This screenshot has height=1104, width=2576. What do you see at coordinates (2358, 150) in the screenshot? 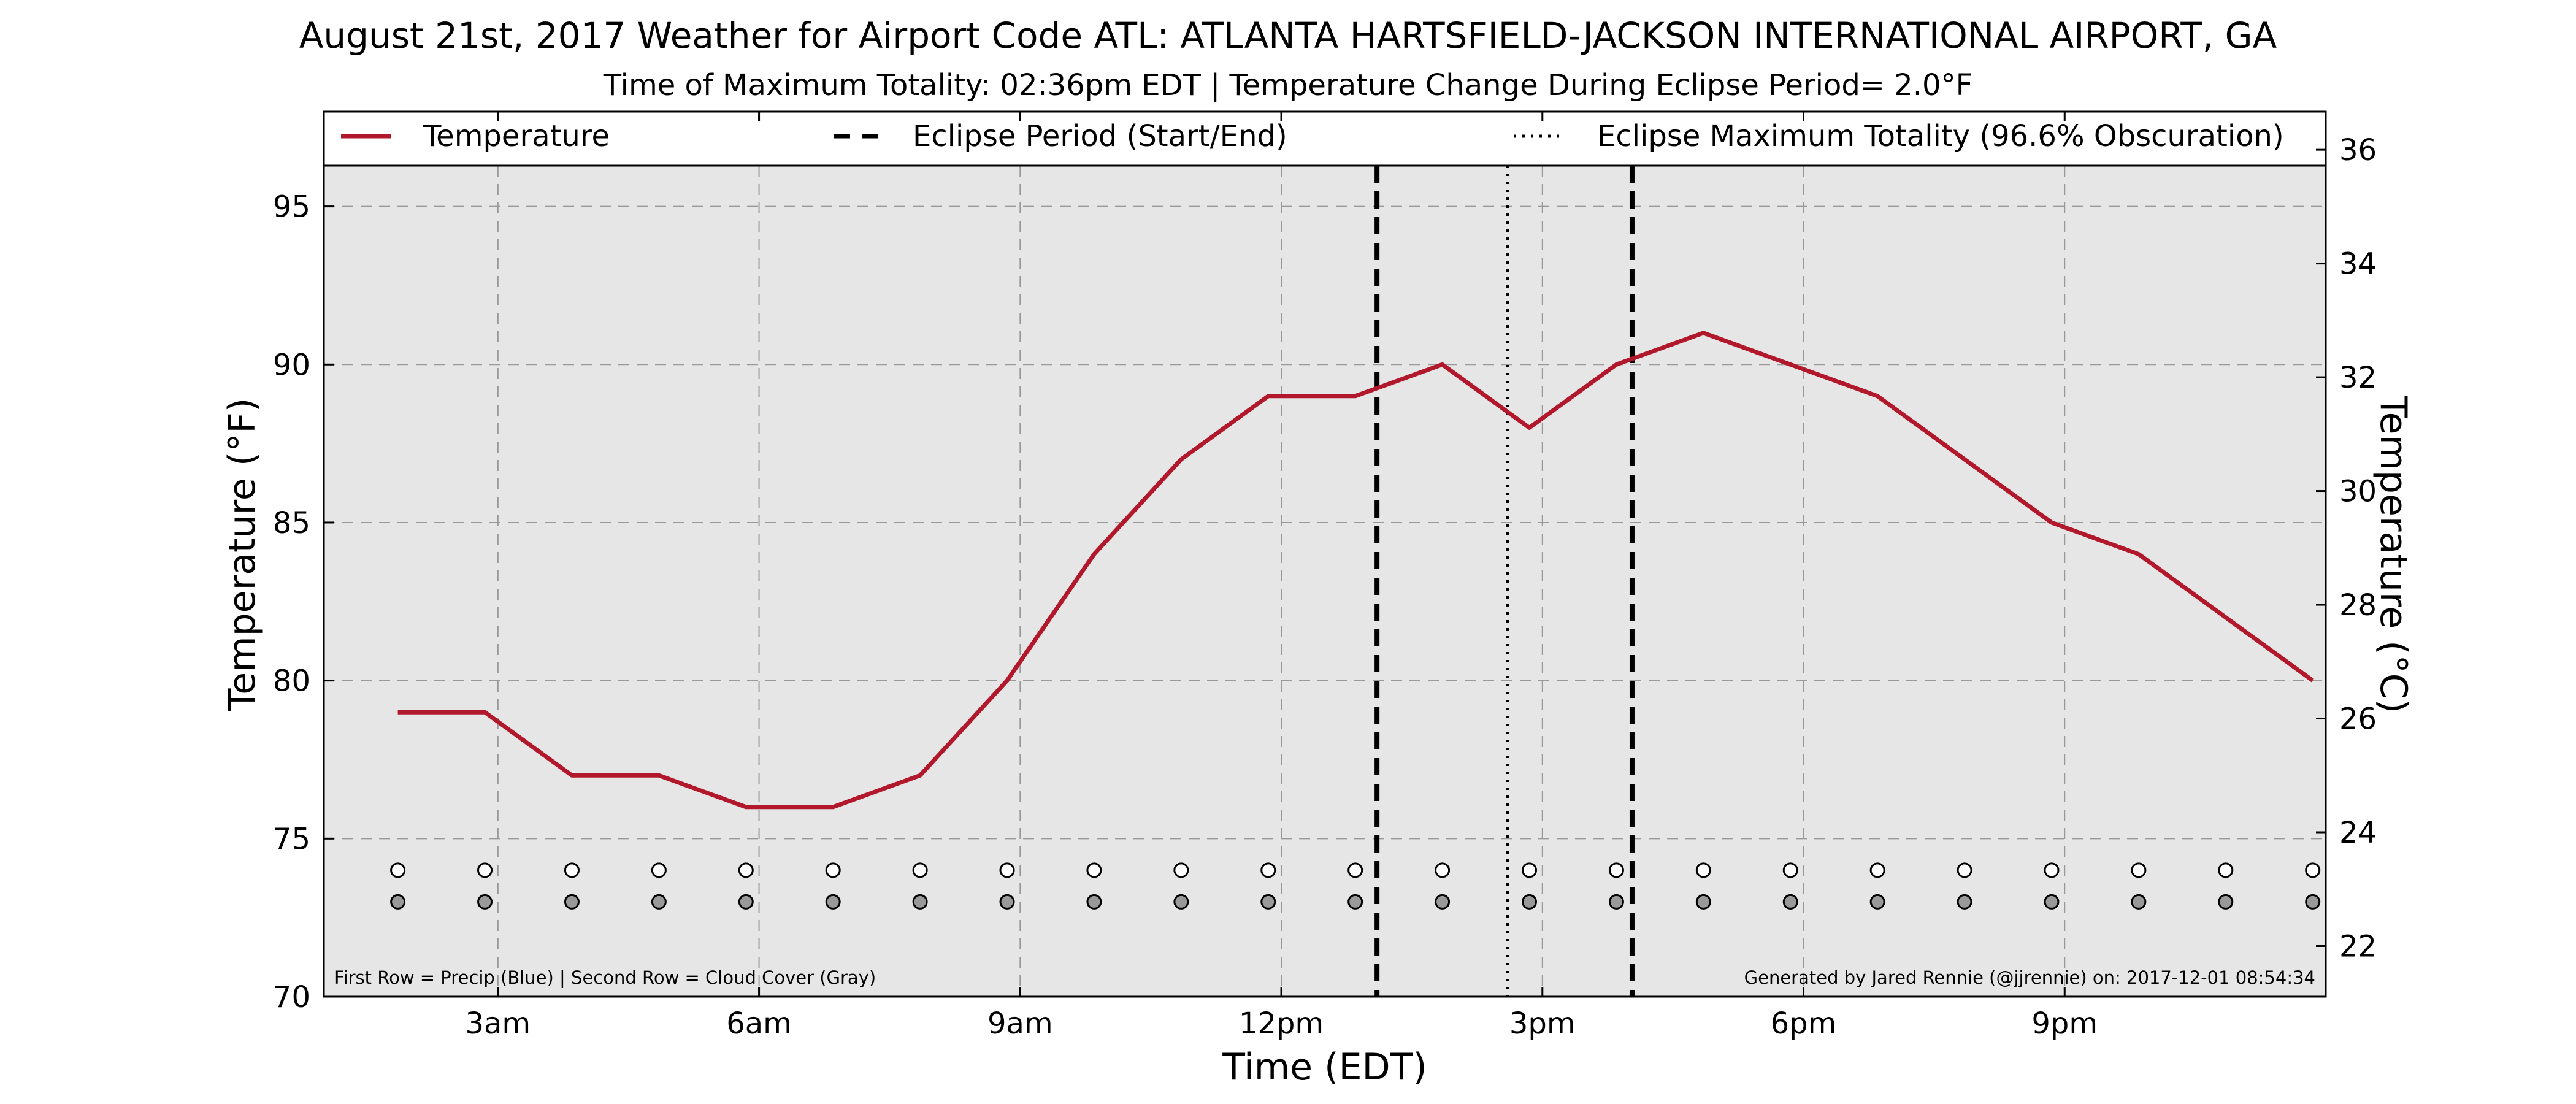
I see `y-right-tick-label: 36` at bounding box center [2358, 150].